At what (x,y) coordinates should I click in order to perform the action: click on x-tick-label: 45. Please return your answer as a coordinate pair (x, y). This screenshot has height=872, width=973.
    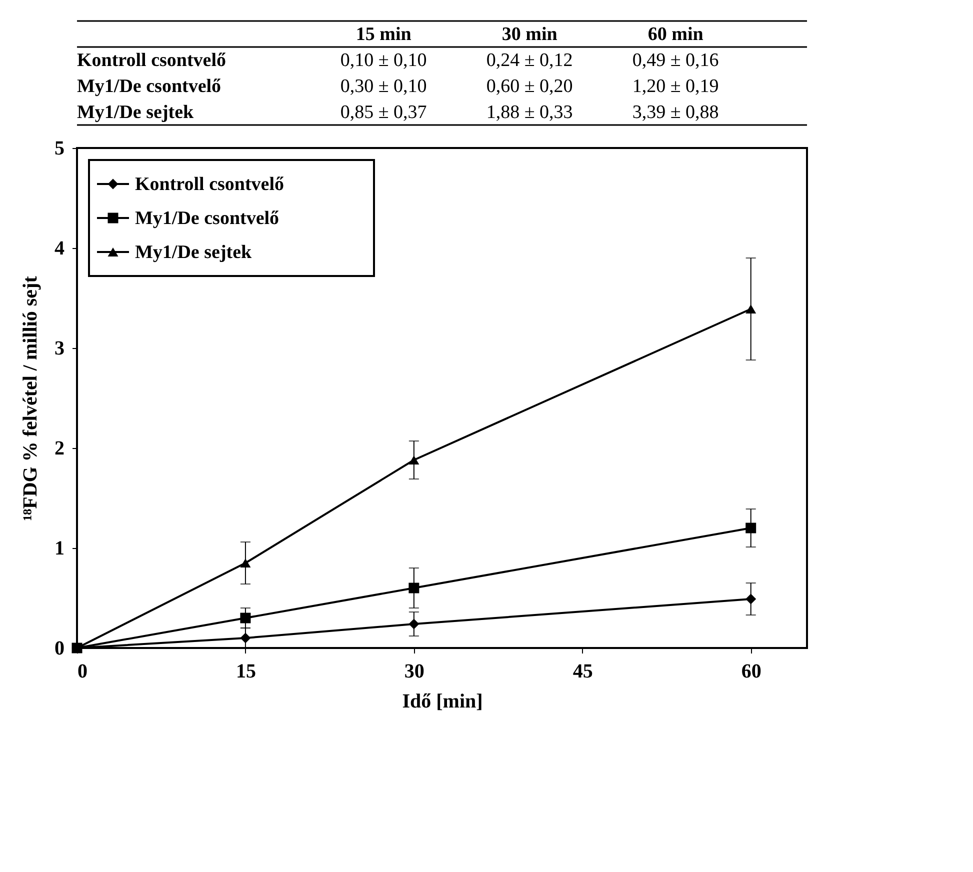
    Looking at the image, I should click on (582, 671).